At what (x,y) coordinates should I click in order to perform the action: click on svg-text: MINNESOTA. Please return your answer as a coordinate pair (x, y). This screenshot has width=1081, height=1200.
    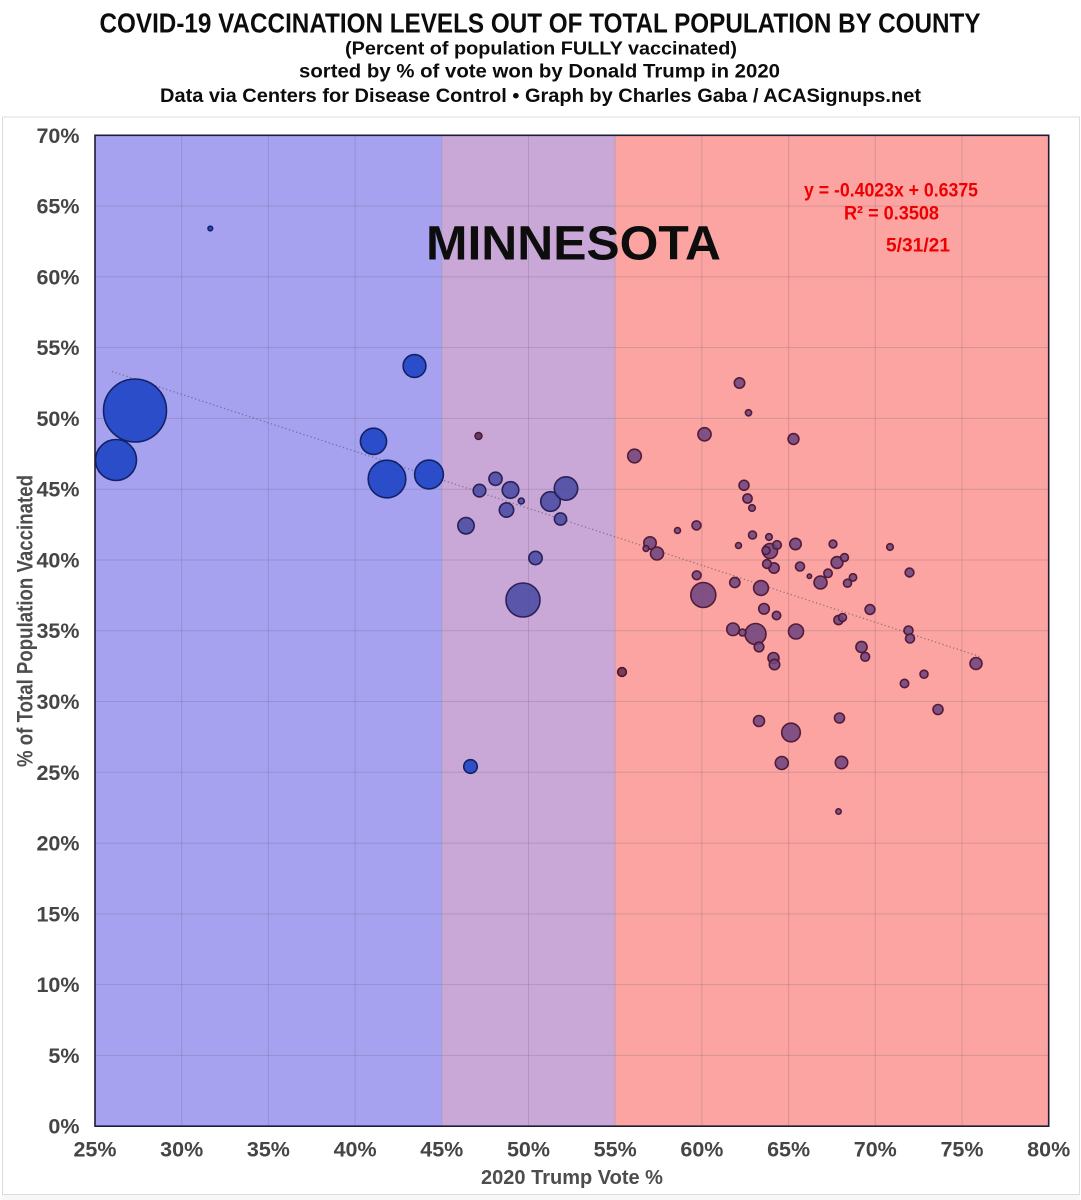
    Looking at the image, I should click on (573, 244).